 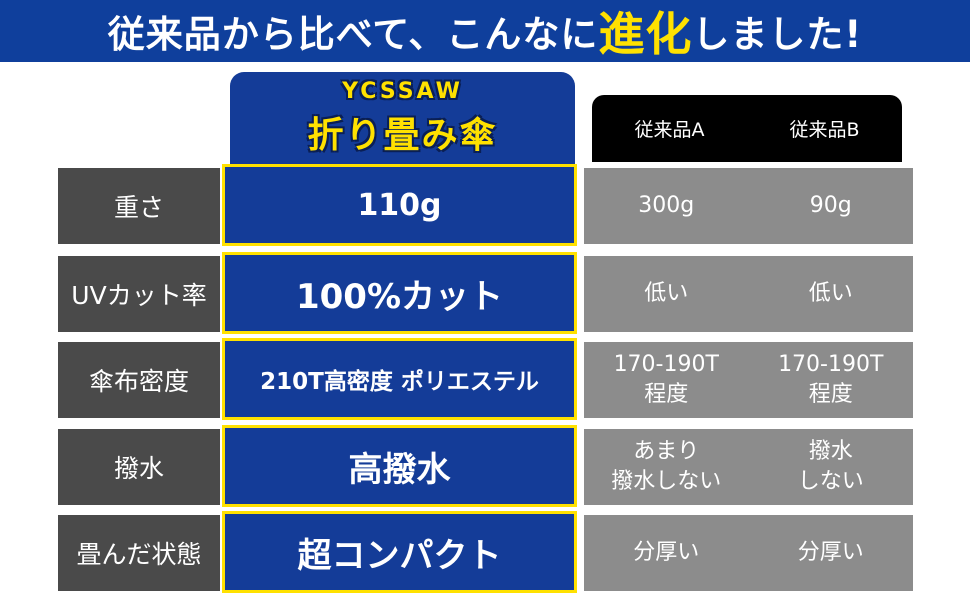 What do you see at coordinates (399, 552) in the screenshot?
I see `our-value: 超コンパクト` at bounding box center [399, 552].